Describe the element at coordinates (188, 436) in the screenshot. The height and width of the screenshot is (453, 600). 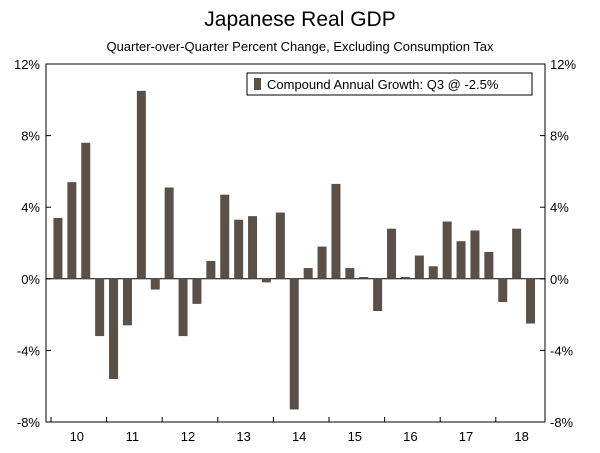
I see `x-tick-label: 12` at that location.